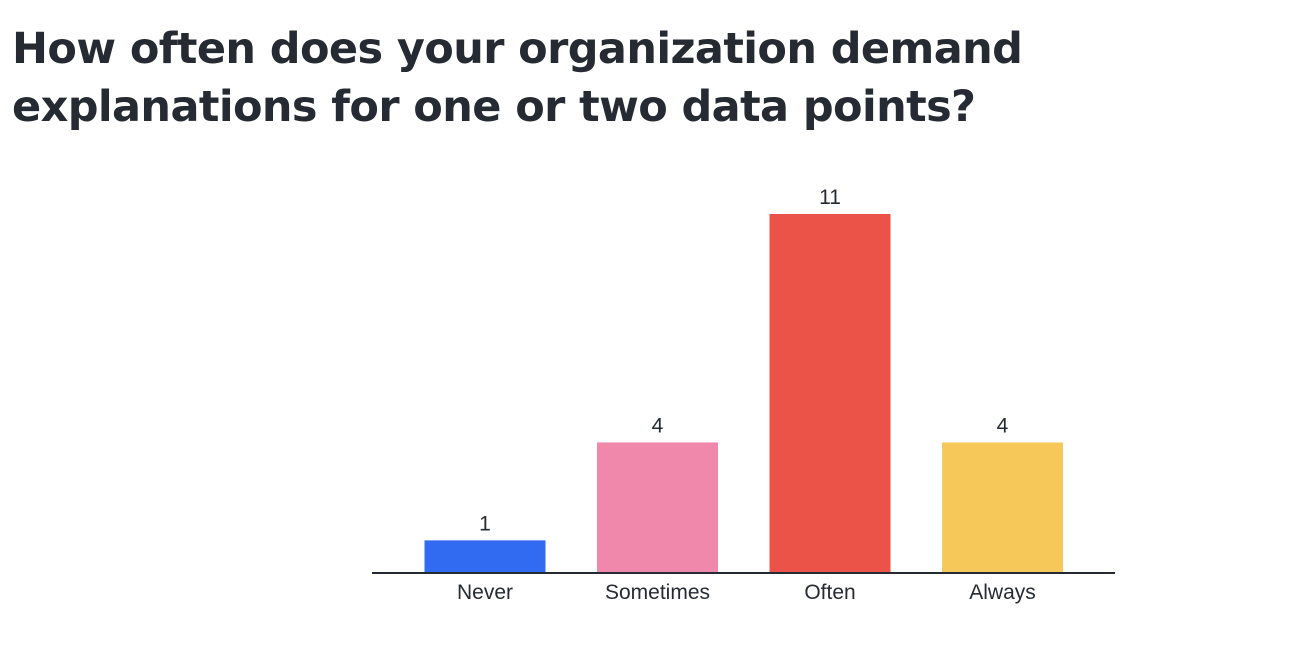 The width and height of the screenshot is (1296, 672). I want to click on bar-always, so click(1002, 507).